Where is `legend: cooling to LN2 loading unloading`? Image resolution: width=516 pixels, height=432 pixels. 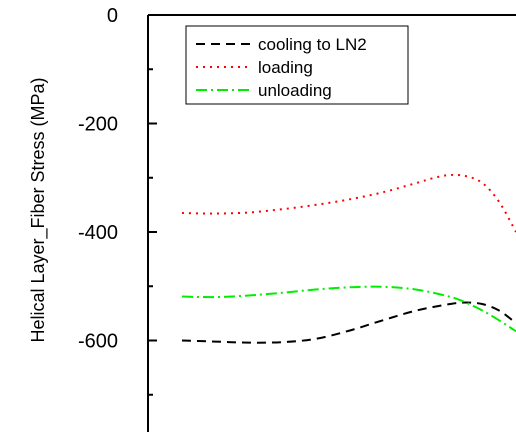 legend: cooling to LN2 loading unloading is located at coordinates (297, 65).